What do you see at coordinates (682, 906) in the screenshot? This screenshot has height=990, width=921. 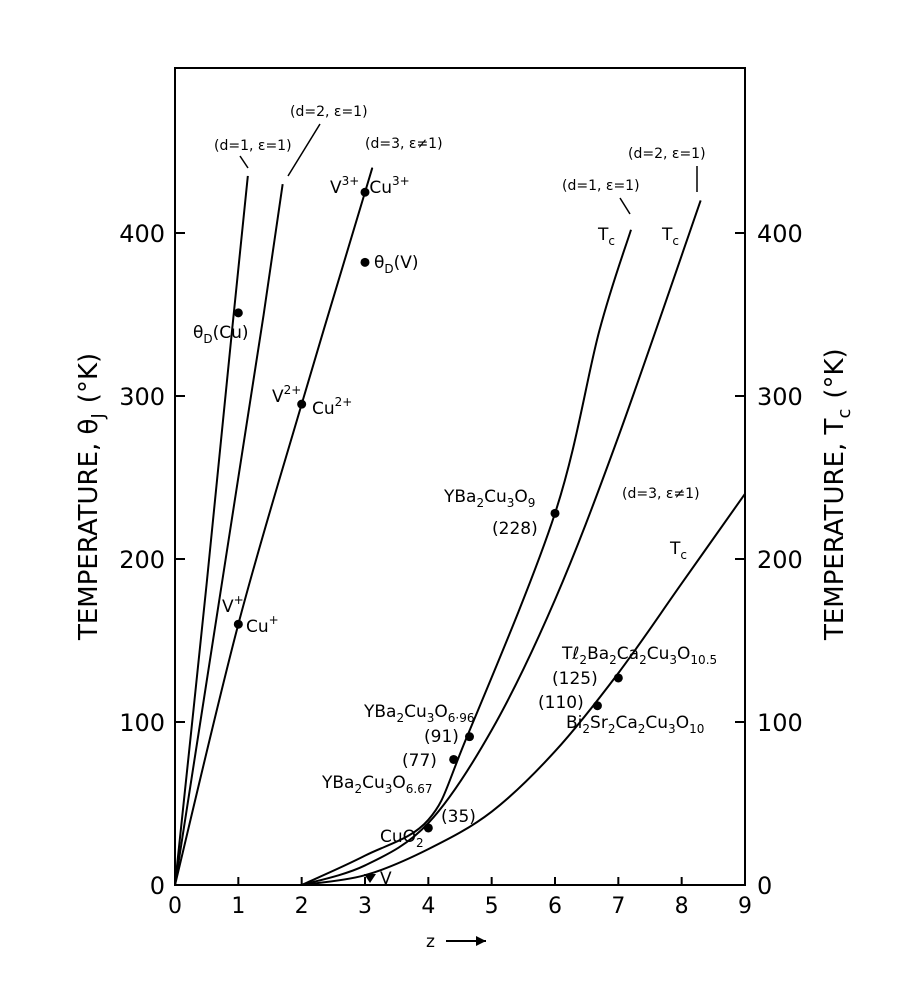 I see `x-tick-label: 8` at bounding box center [682, 906].